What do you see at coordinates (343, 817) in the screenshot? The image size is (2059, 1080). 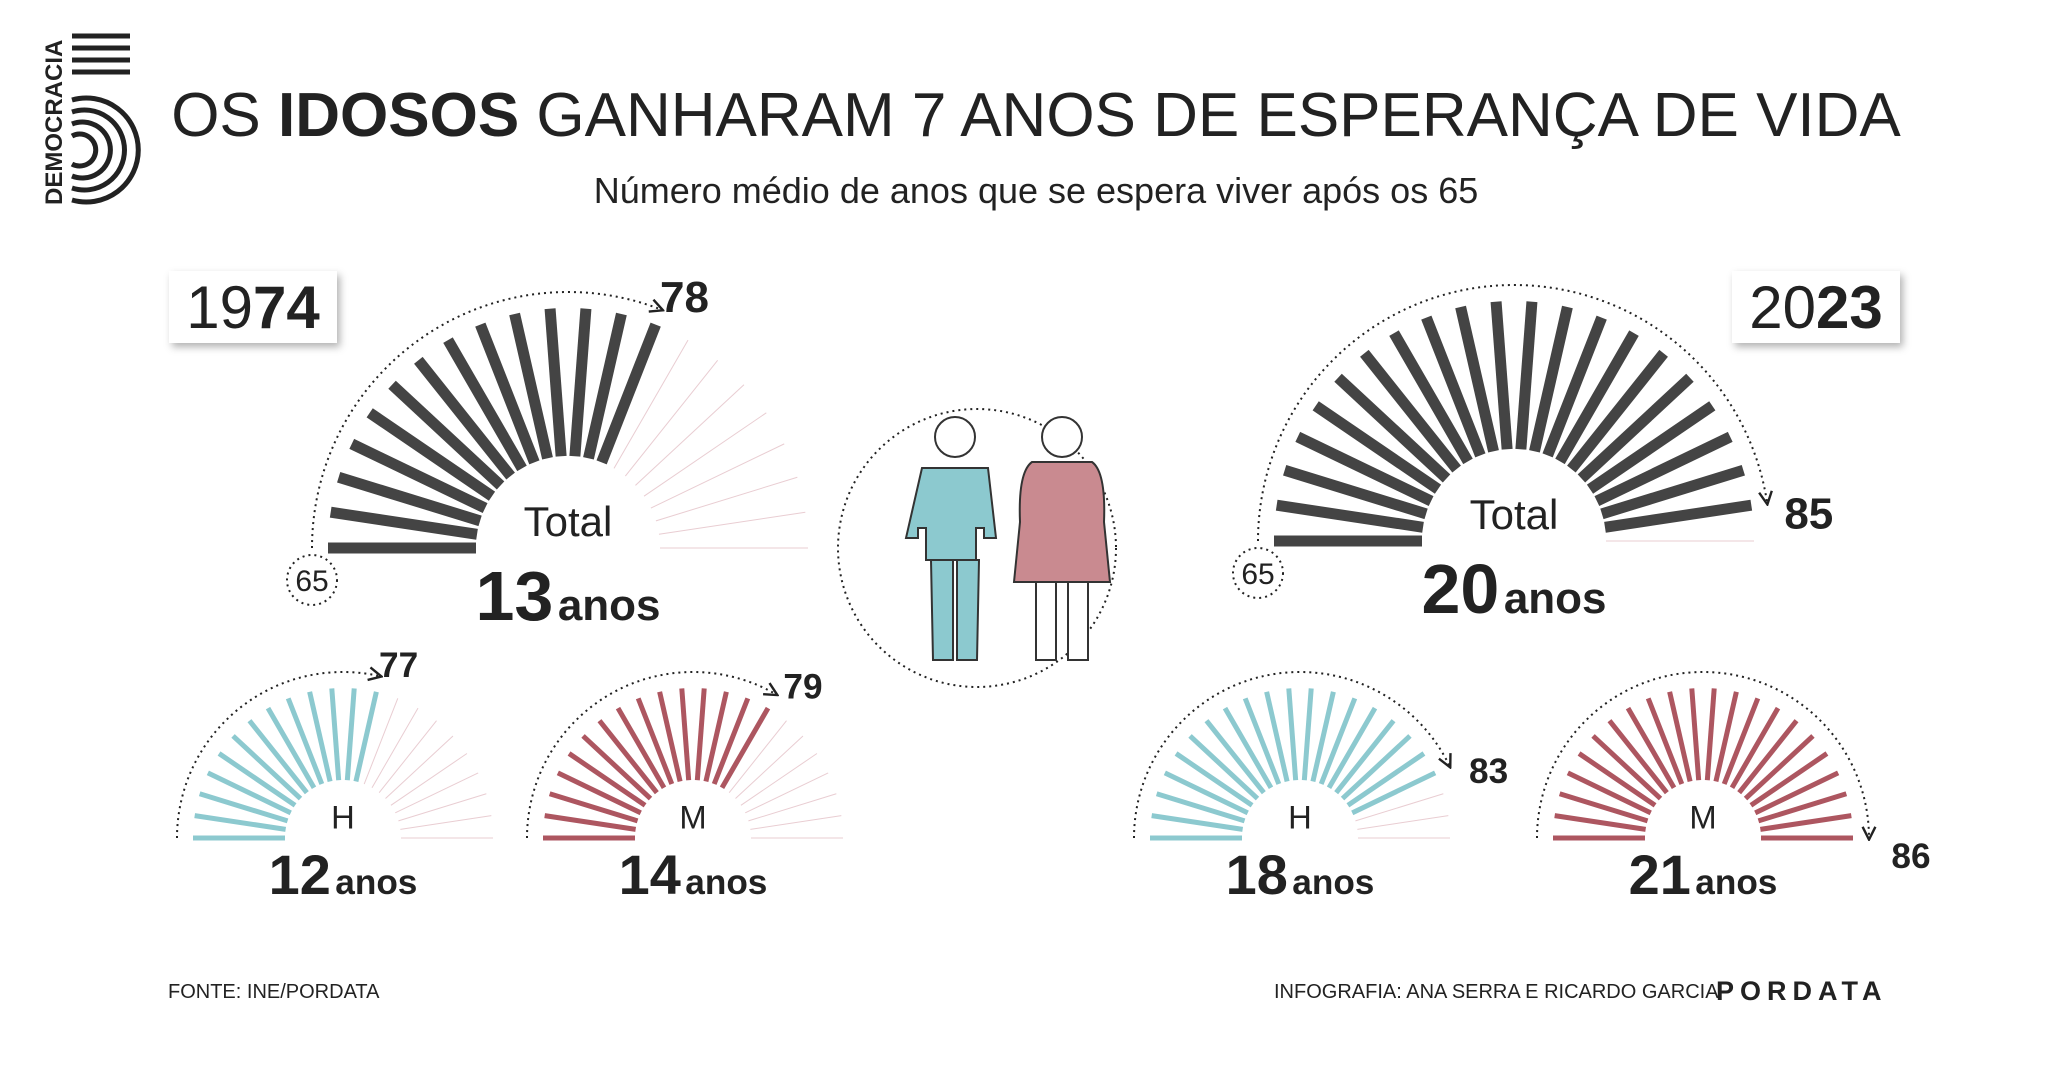 I see `gauge-label: H` at bounding box center [343, 817].